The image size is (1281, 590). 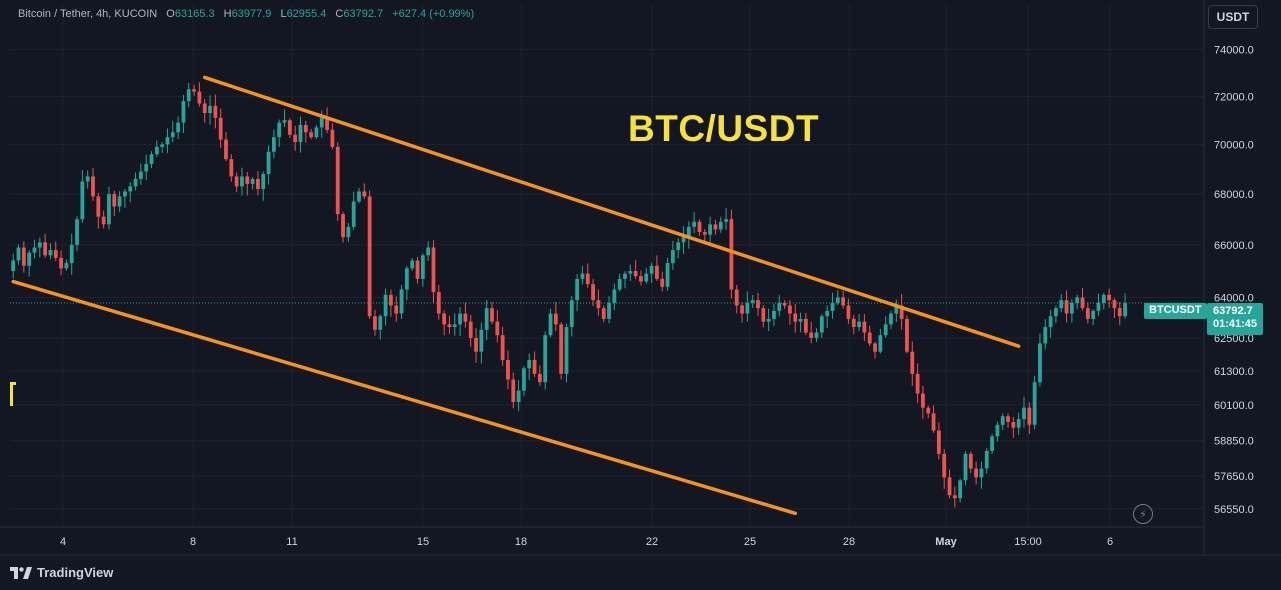 What do you see at coordinates (652, 542) in the screenshot?
I see `time-tick-label: 22` at bounding box center [652, 542].